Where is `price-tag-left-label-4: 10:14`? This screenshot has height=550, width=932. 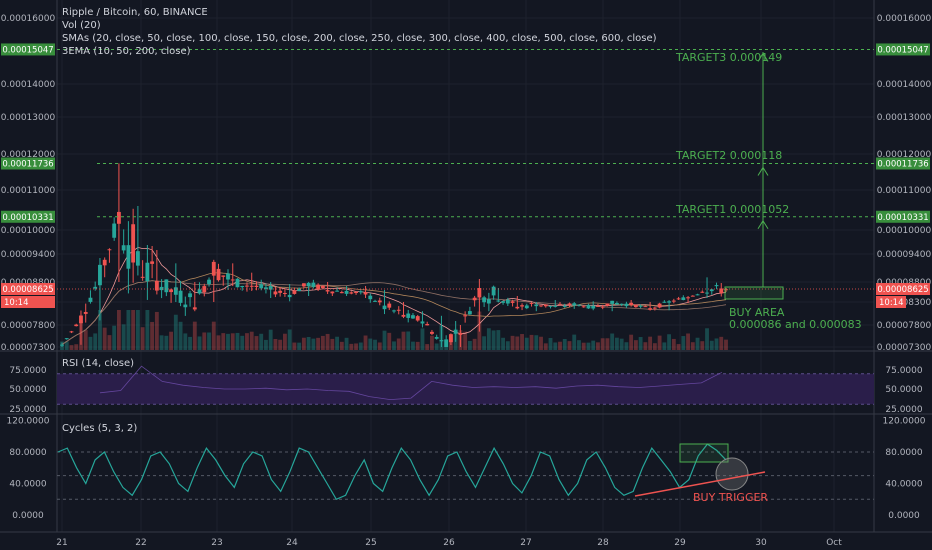
price-tag-left-label-4: 10:14 is located at coordinates (16, 303).